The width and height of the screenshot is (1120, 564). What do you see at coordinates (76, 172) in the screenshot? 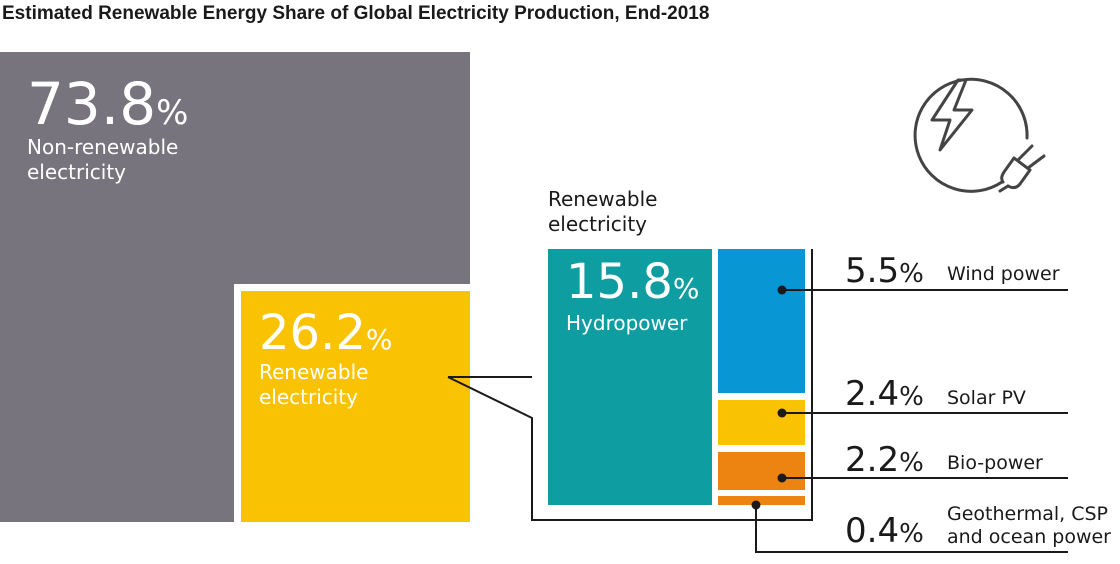
I see `non-renewable-label-line-2: electricity` at bounding box center [76, 172].